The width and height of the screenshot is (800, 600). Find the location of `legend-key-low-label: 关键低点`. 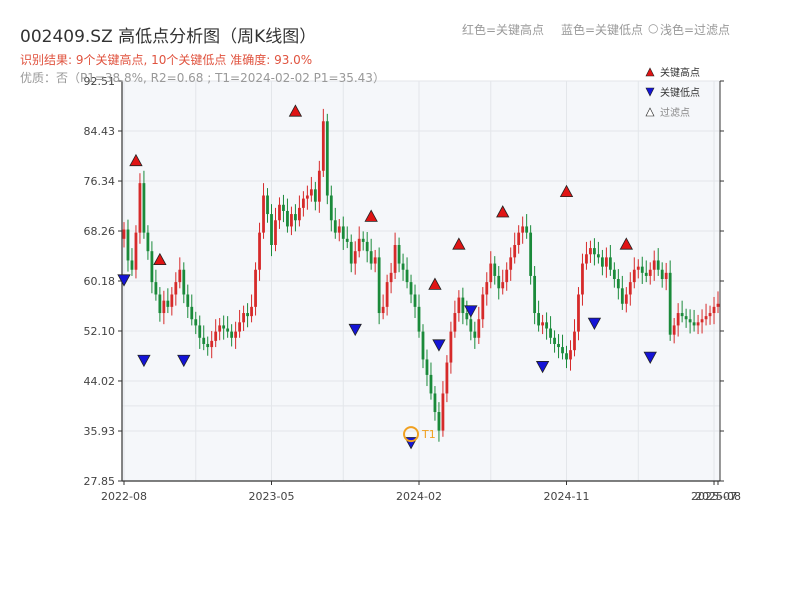

legend-key-low-label: 关键低点 is located at coordinates (680, 92).